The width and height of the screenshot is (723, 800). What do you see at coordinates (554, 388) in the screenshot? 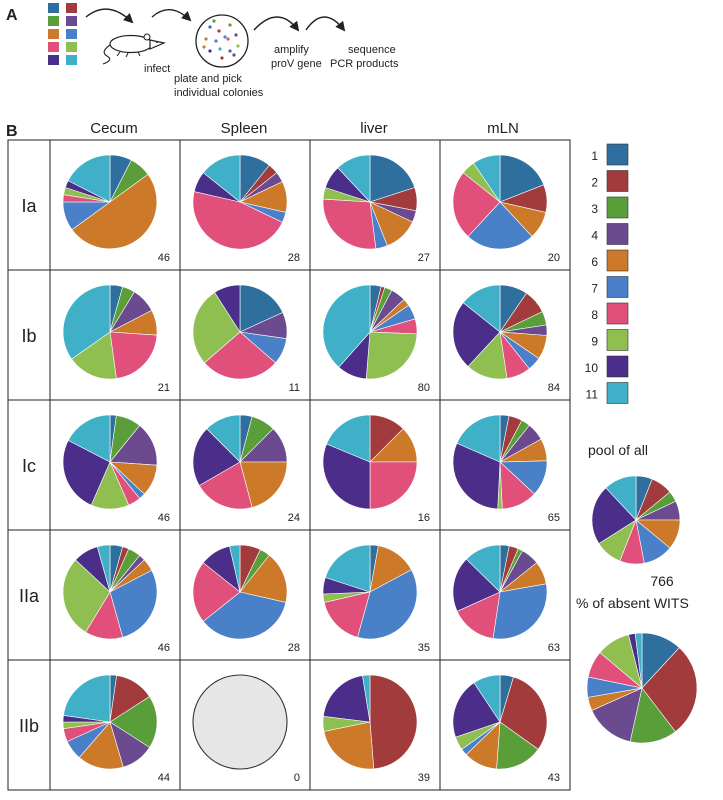
I see `pie-count: 84` at bounding box center [554, 388].